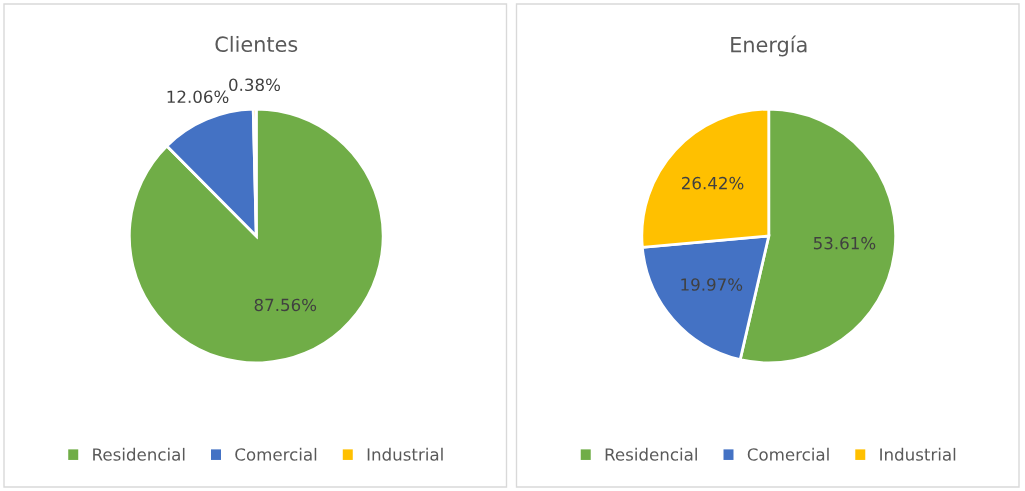 The width and height of the screenshot is (1025, 491). What do you see at coordinates (256, 44) in the screenshot?
I see `chart-title: Clientes` at bounding box center [256, 44].